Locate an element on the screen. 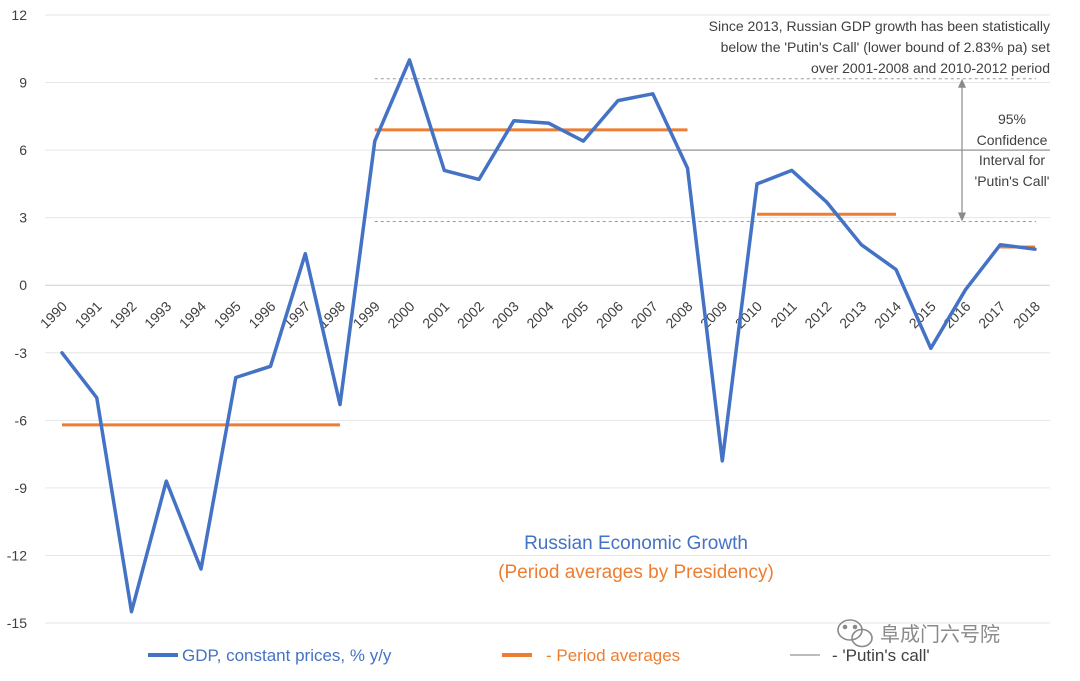  ci-label-line-3: Interval for is located at coordinates (1012, 160).